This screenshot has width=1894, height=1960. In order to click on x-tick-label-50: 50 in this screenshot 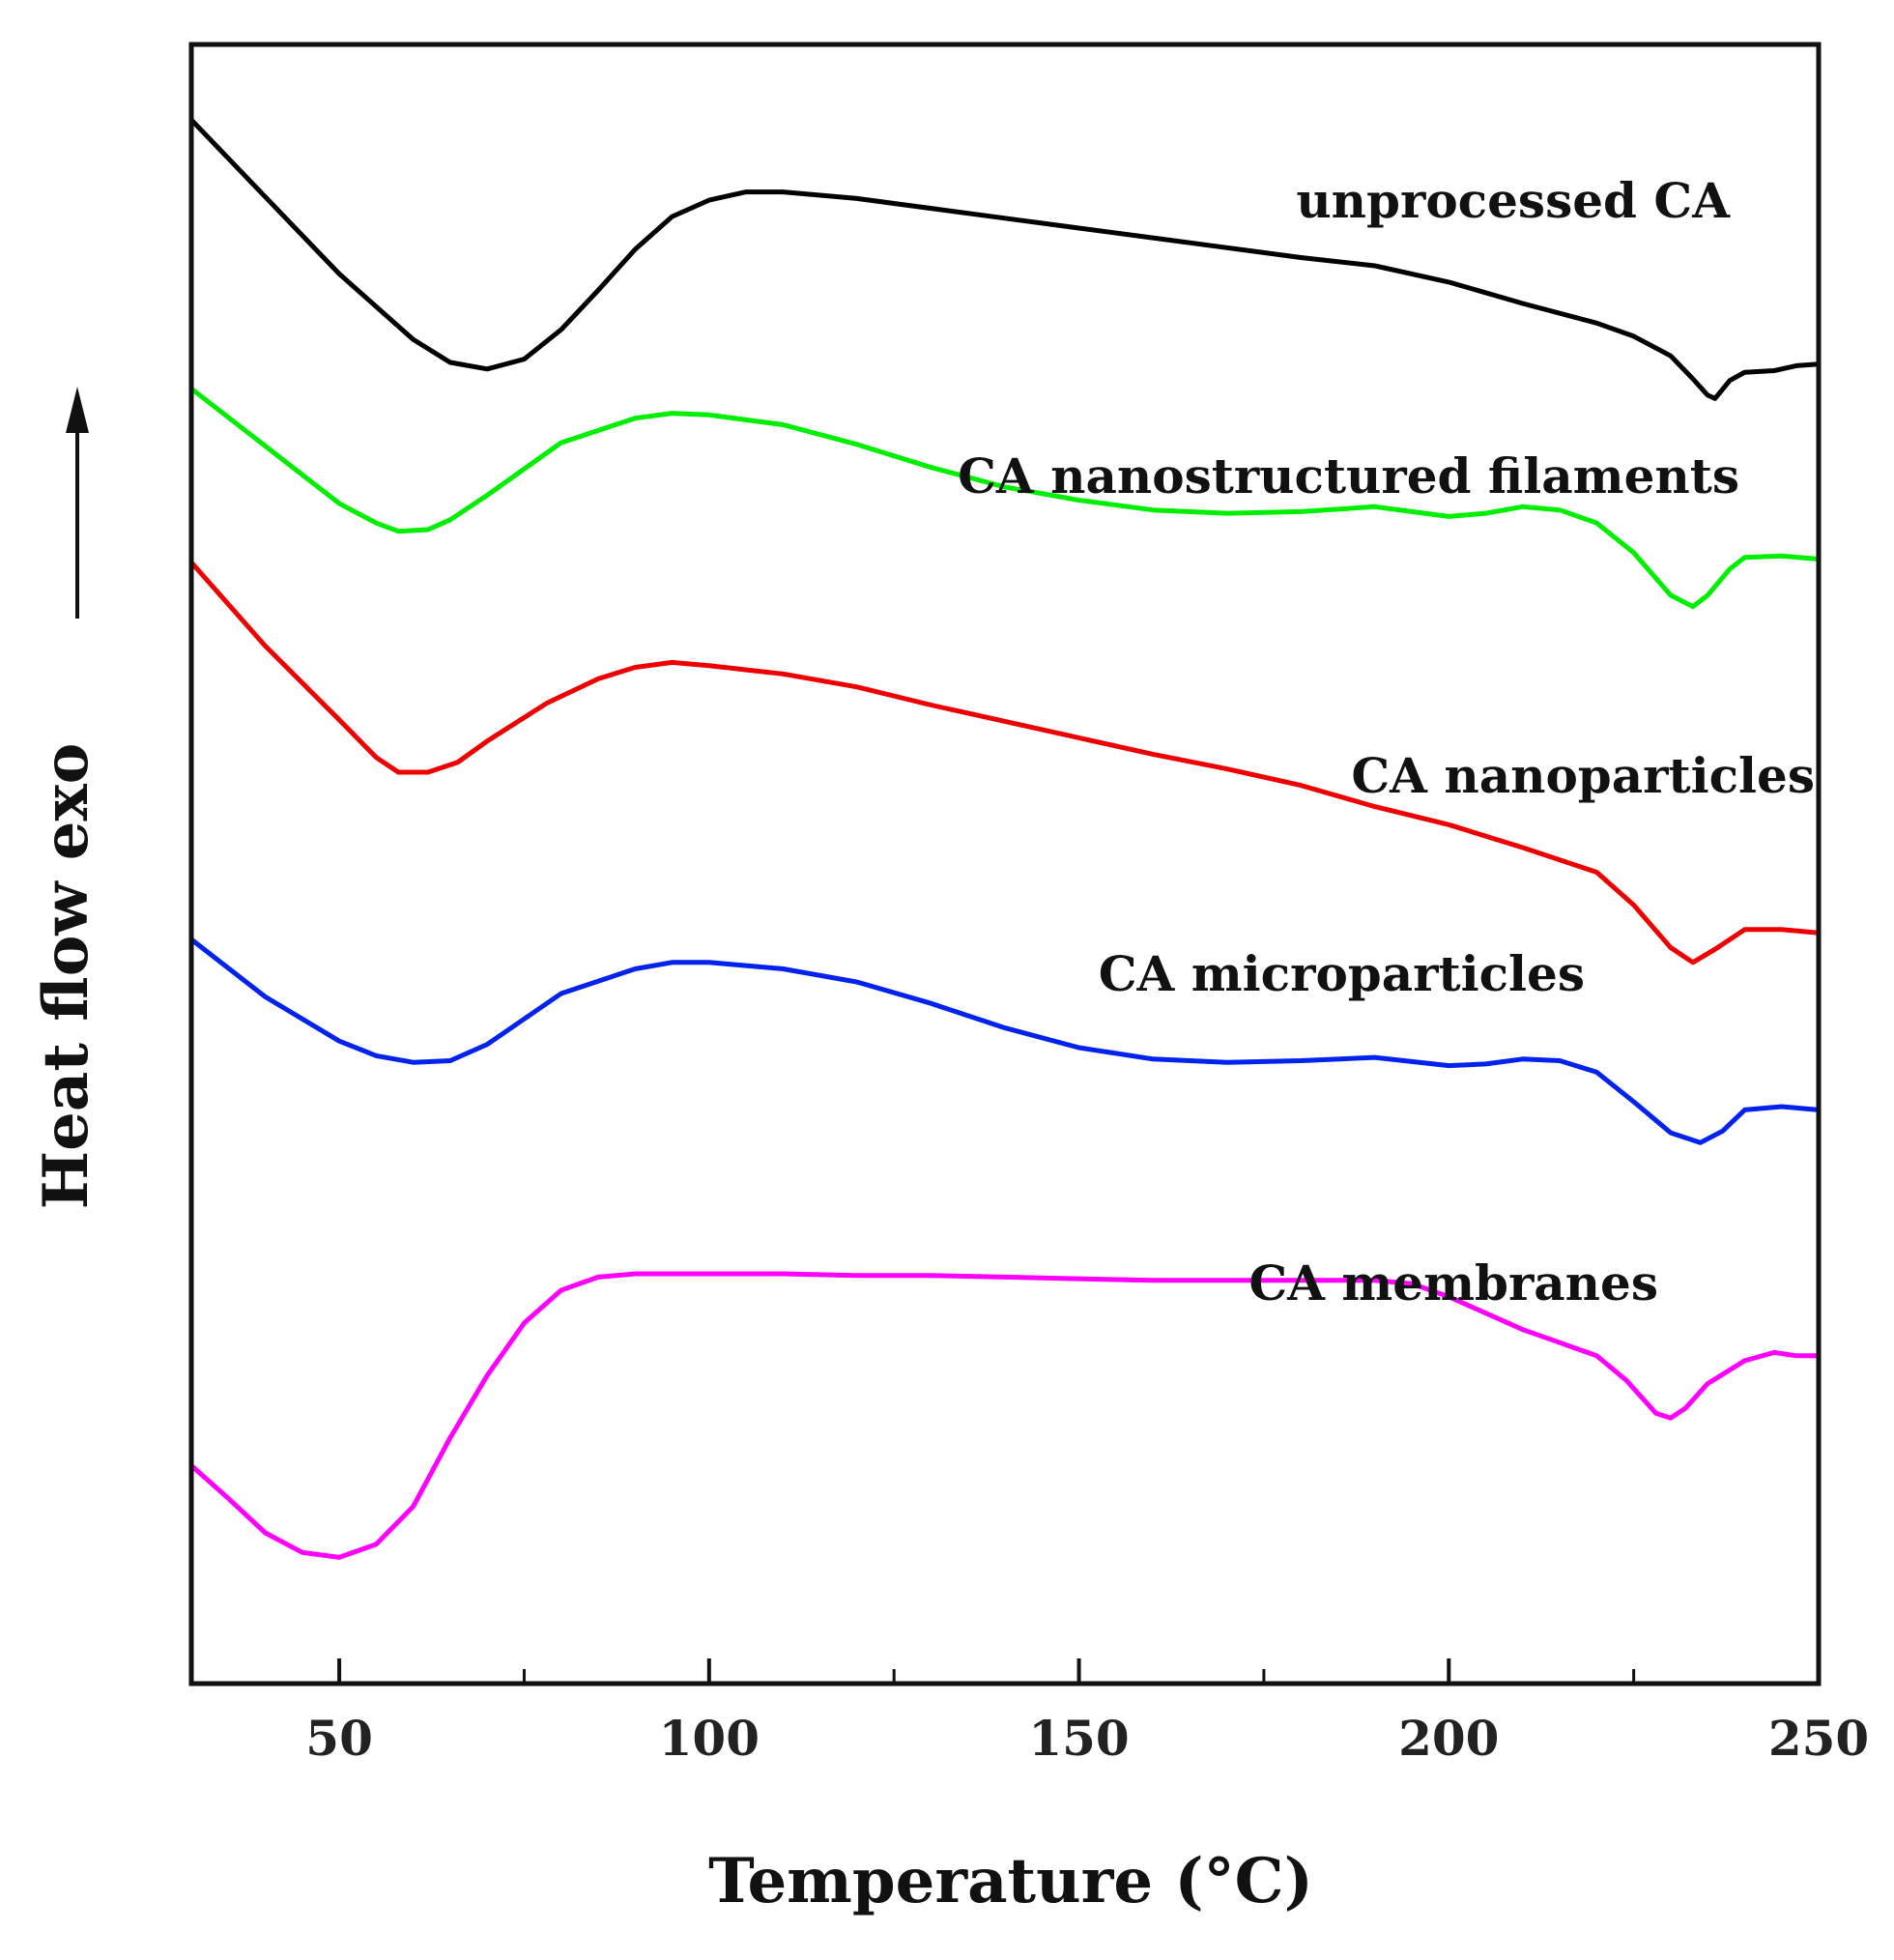, I will do `click(339, 1738)`.